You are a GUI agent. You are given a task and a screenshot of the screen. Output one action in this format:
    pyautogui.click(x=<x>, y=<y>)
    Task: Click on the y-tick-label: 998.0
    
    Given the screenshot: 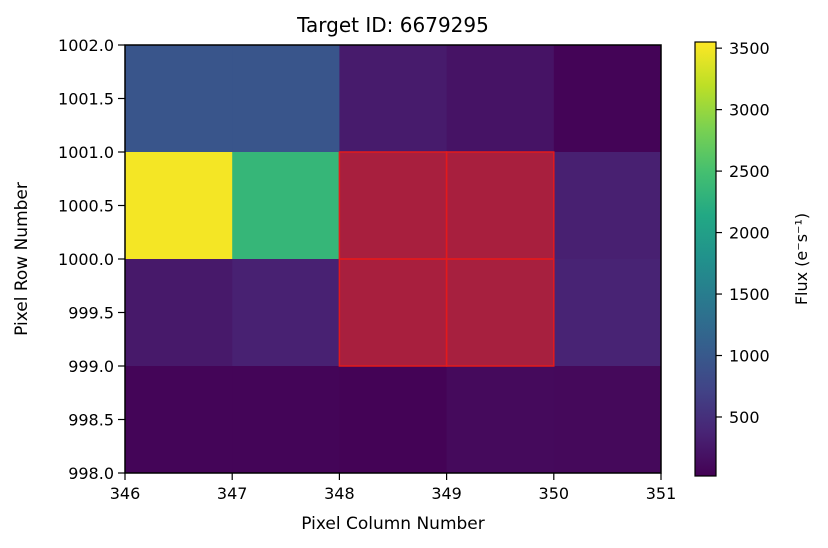 What is the action you would take?
    pyautogui.click(x=91, y=473)
    